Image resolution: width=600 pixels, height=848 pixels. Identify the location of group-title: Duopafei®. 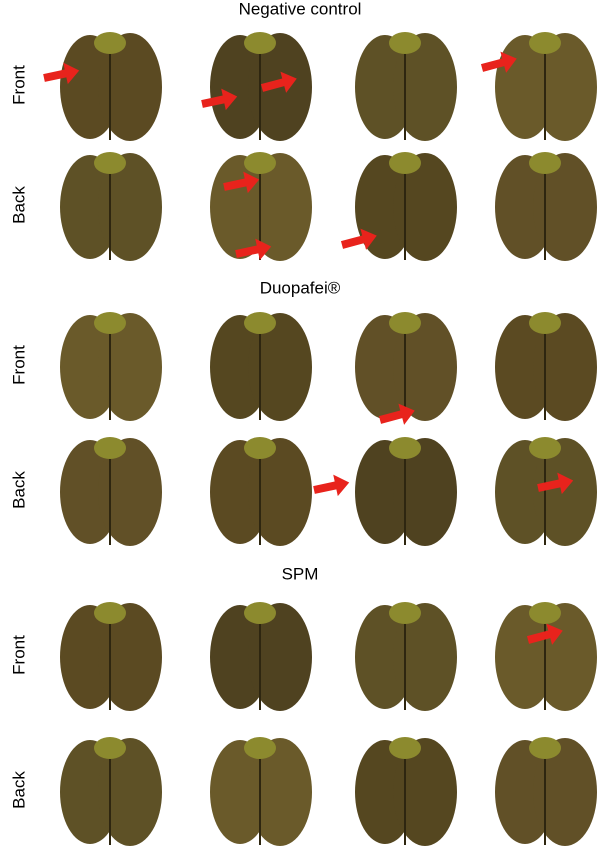
(300, 287).